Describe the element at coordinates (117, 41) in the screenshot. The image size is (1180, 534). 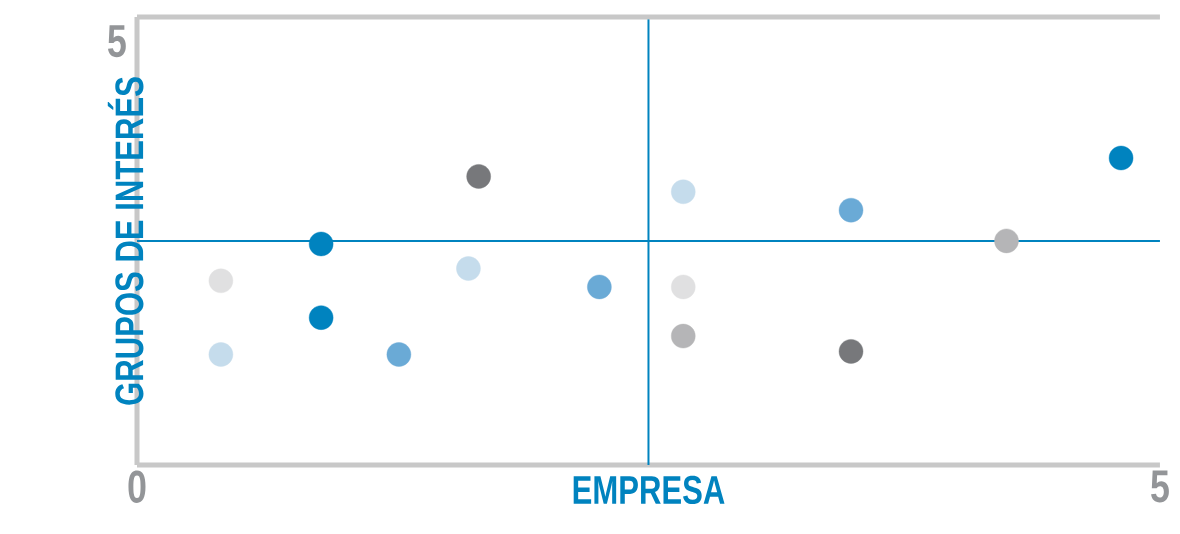
I see `text: 5` at that location.